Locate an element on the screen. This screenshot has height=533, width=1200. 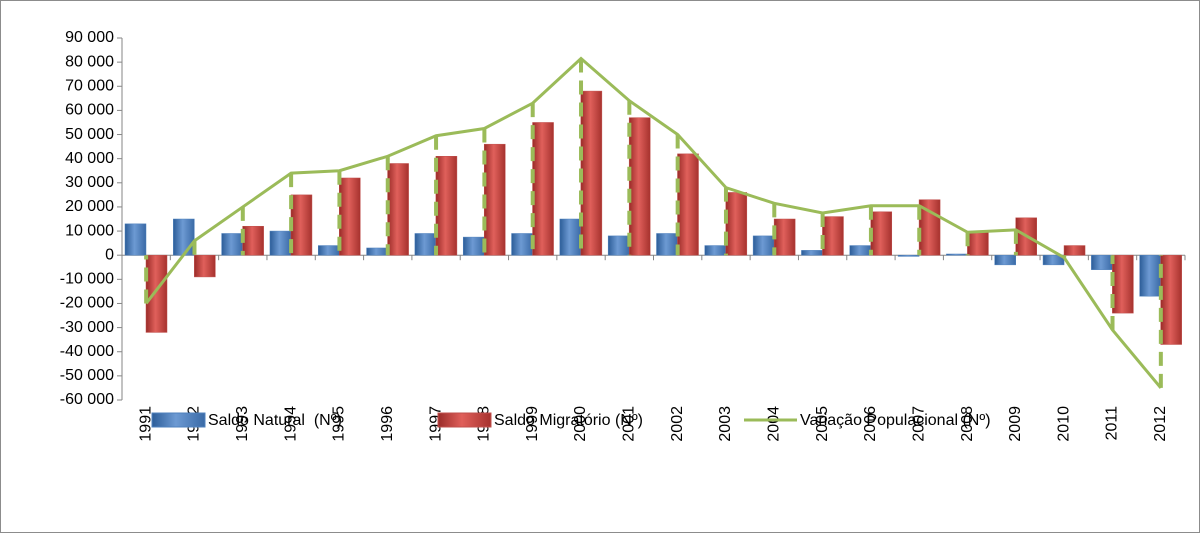
y-tick-label: 90 000 is located at coordinates (89, 37).